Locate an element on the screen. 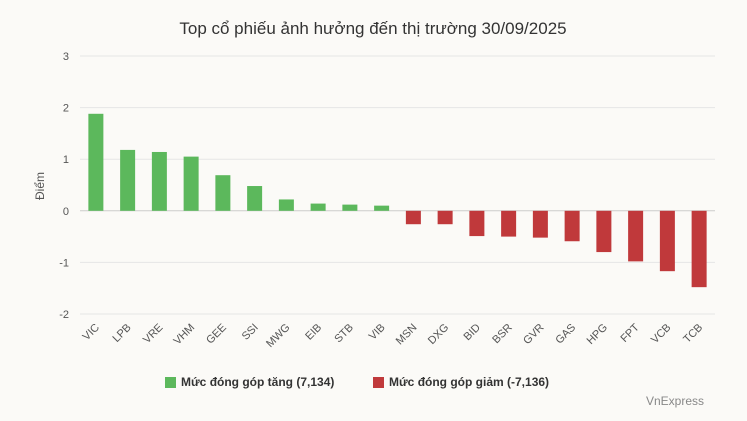 The height and width of the screenshot is (421, 747). bar-lpb is located at coordinates (128, 180).